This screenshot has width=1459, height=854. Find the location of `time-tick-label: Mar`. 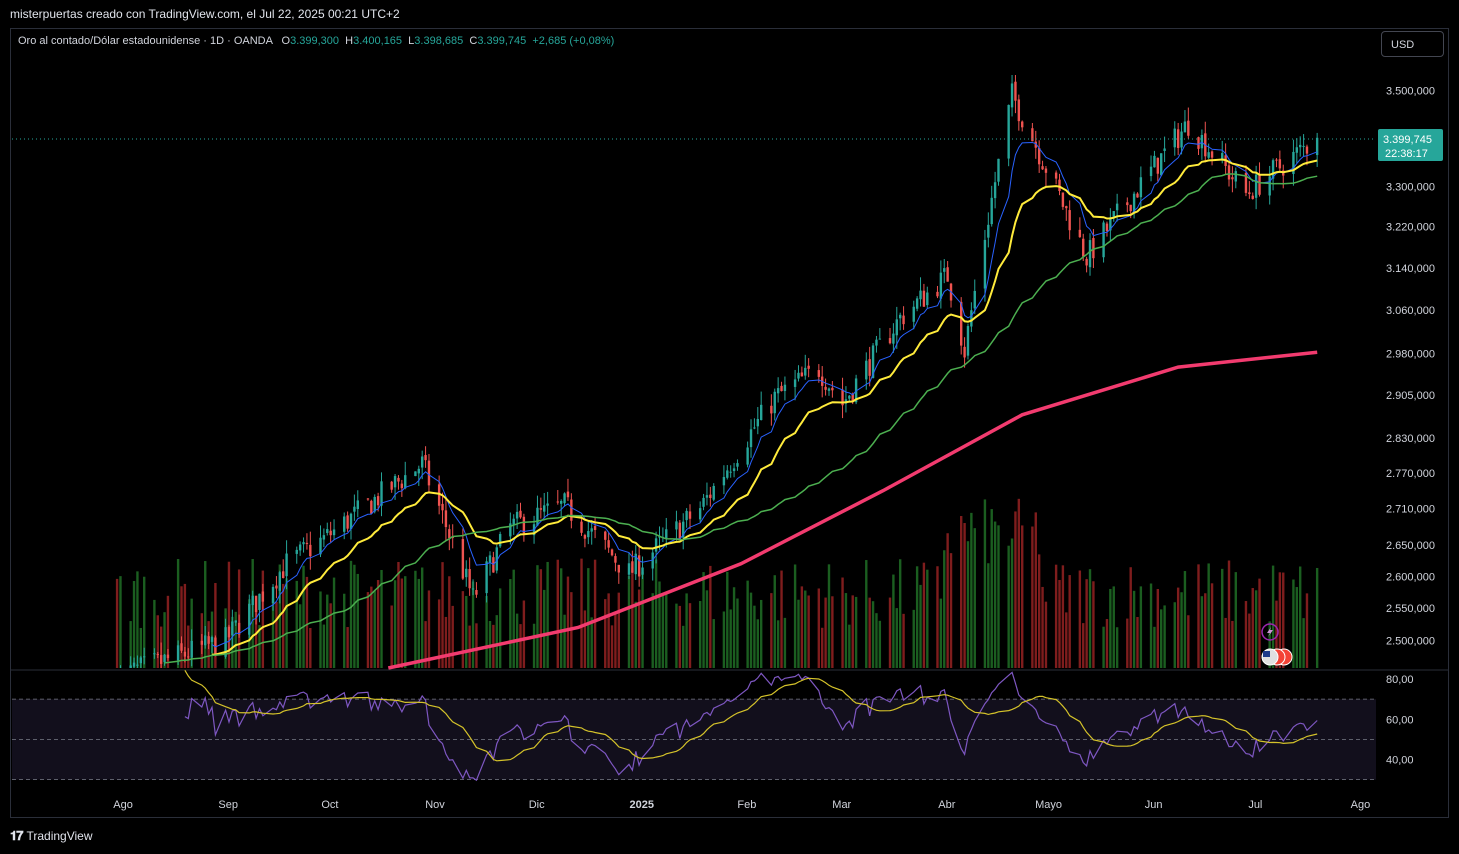

time-tick-label: Mar is located at coordinates (841, 805).